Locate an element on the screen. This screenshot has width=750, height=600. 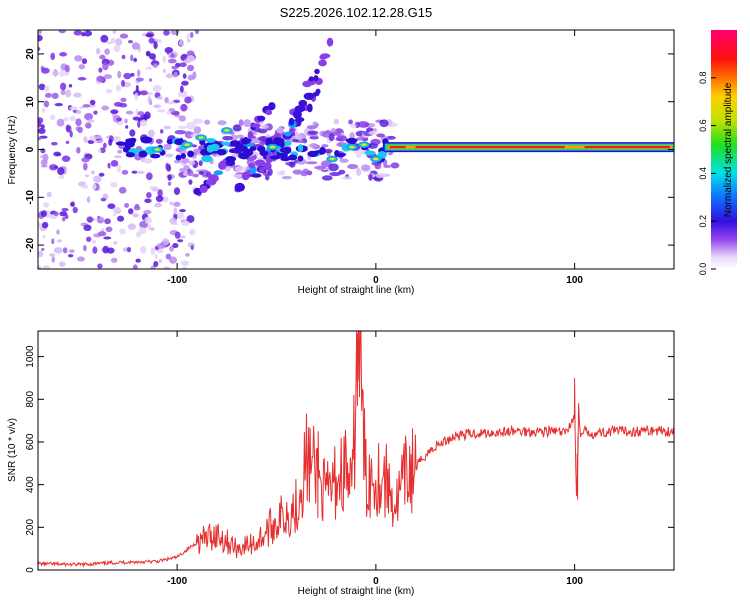
colorbar-tick-label: 0.8 is located at coordinates (703, 78).